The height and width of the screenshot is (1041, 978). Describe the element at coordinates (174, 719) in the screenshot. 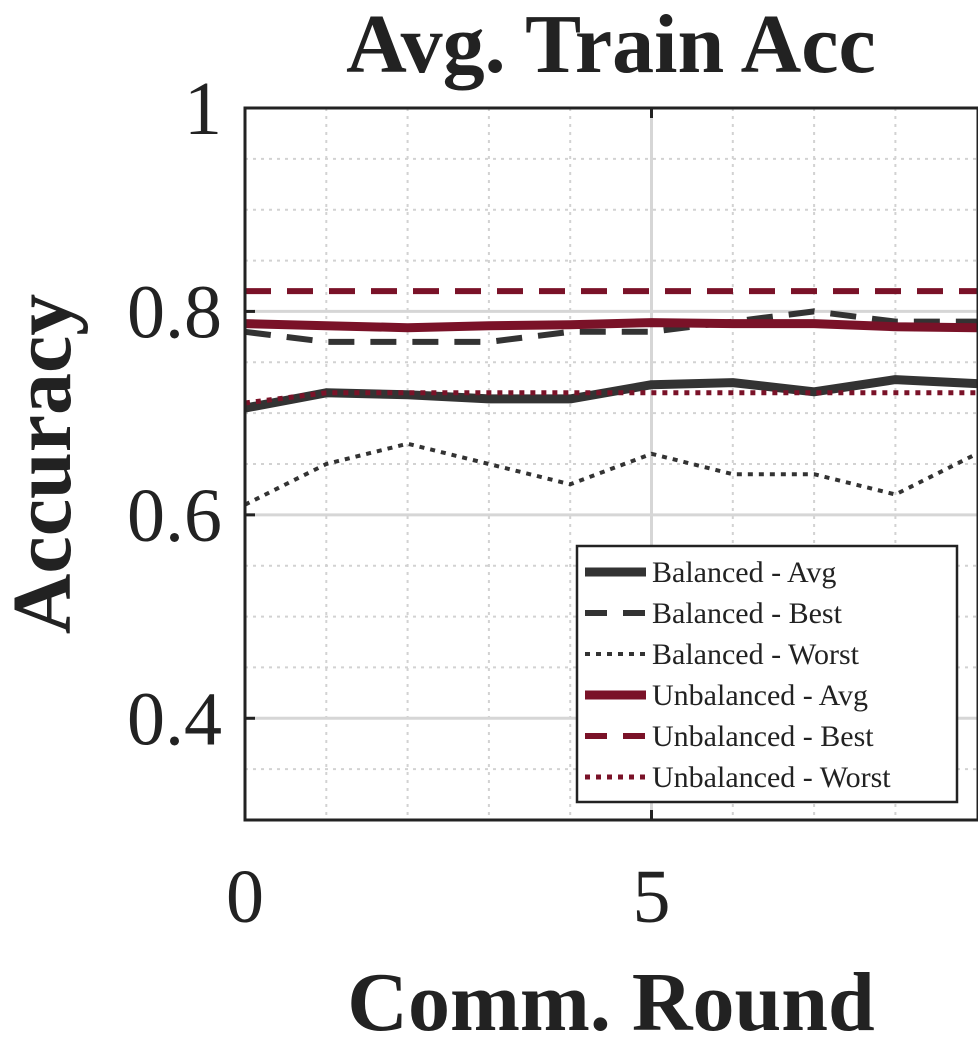

I see `y-tick-label: 0.4` at that location.